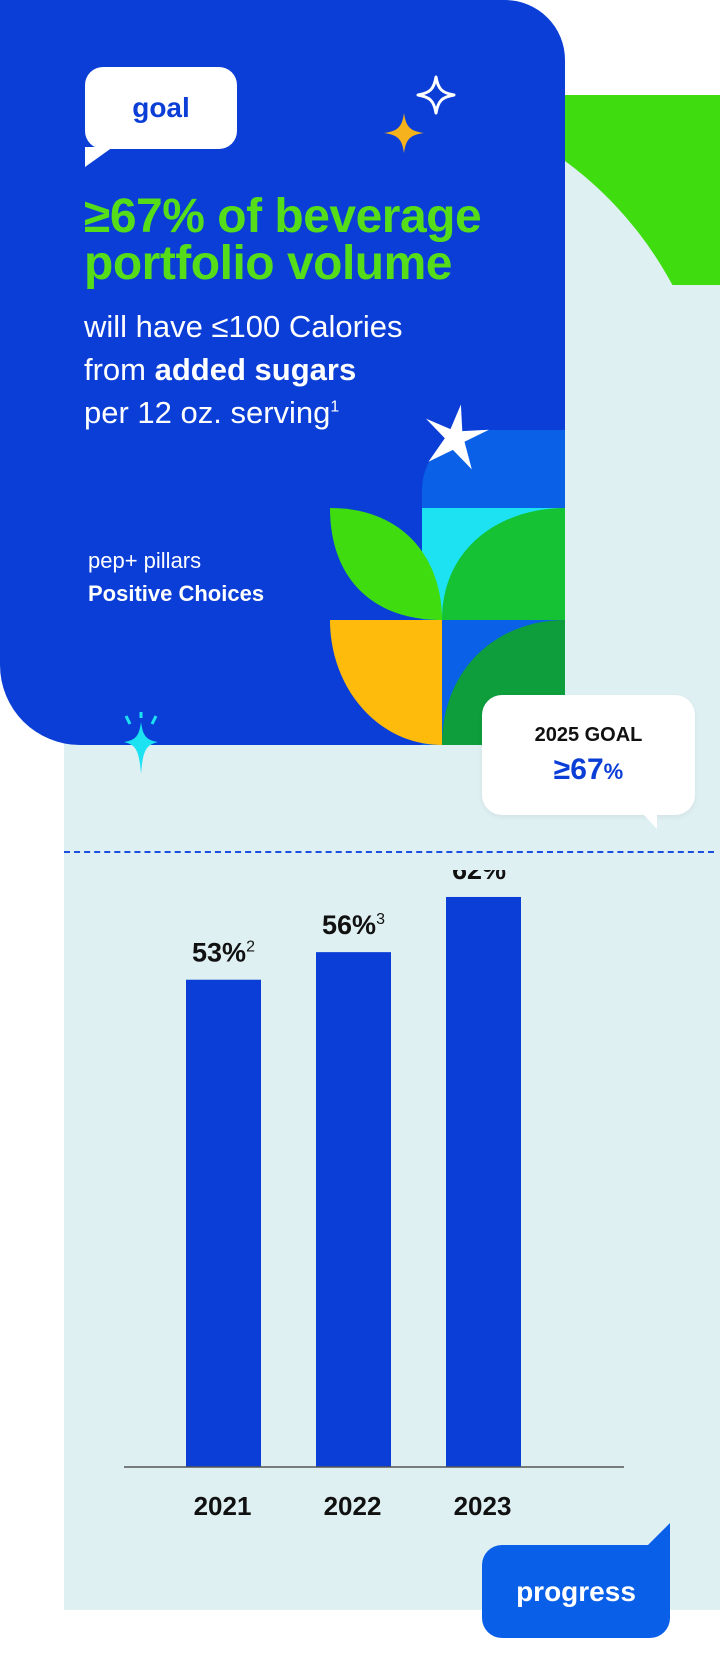 The height and width of the screenshot is (1675, 720). What do you see at coordinates (176, 593) in the screenshot?
I see `pillars-value: Positive Choices` at bounding box center [176, 593].